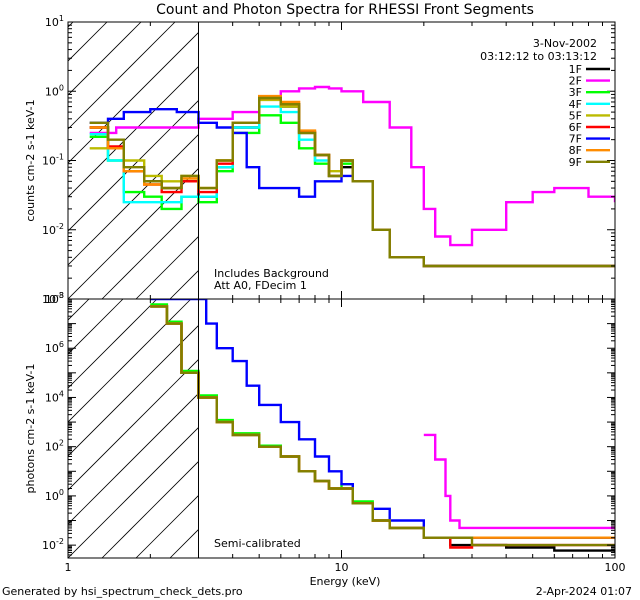 This screenshot has width=640, height=600. Describe the element at coordinates (538, 56) in the screenshot. I see `time-range-label: 03:12:12 to 03:13:12` at that location.